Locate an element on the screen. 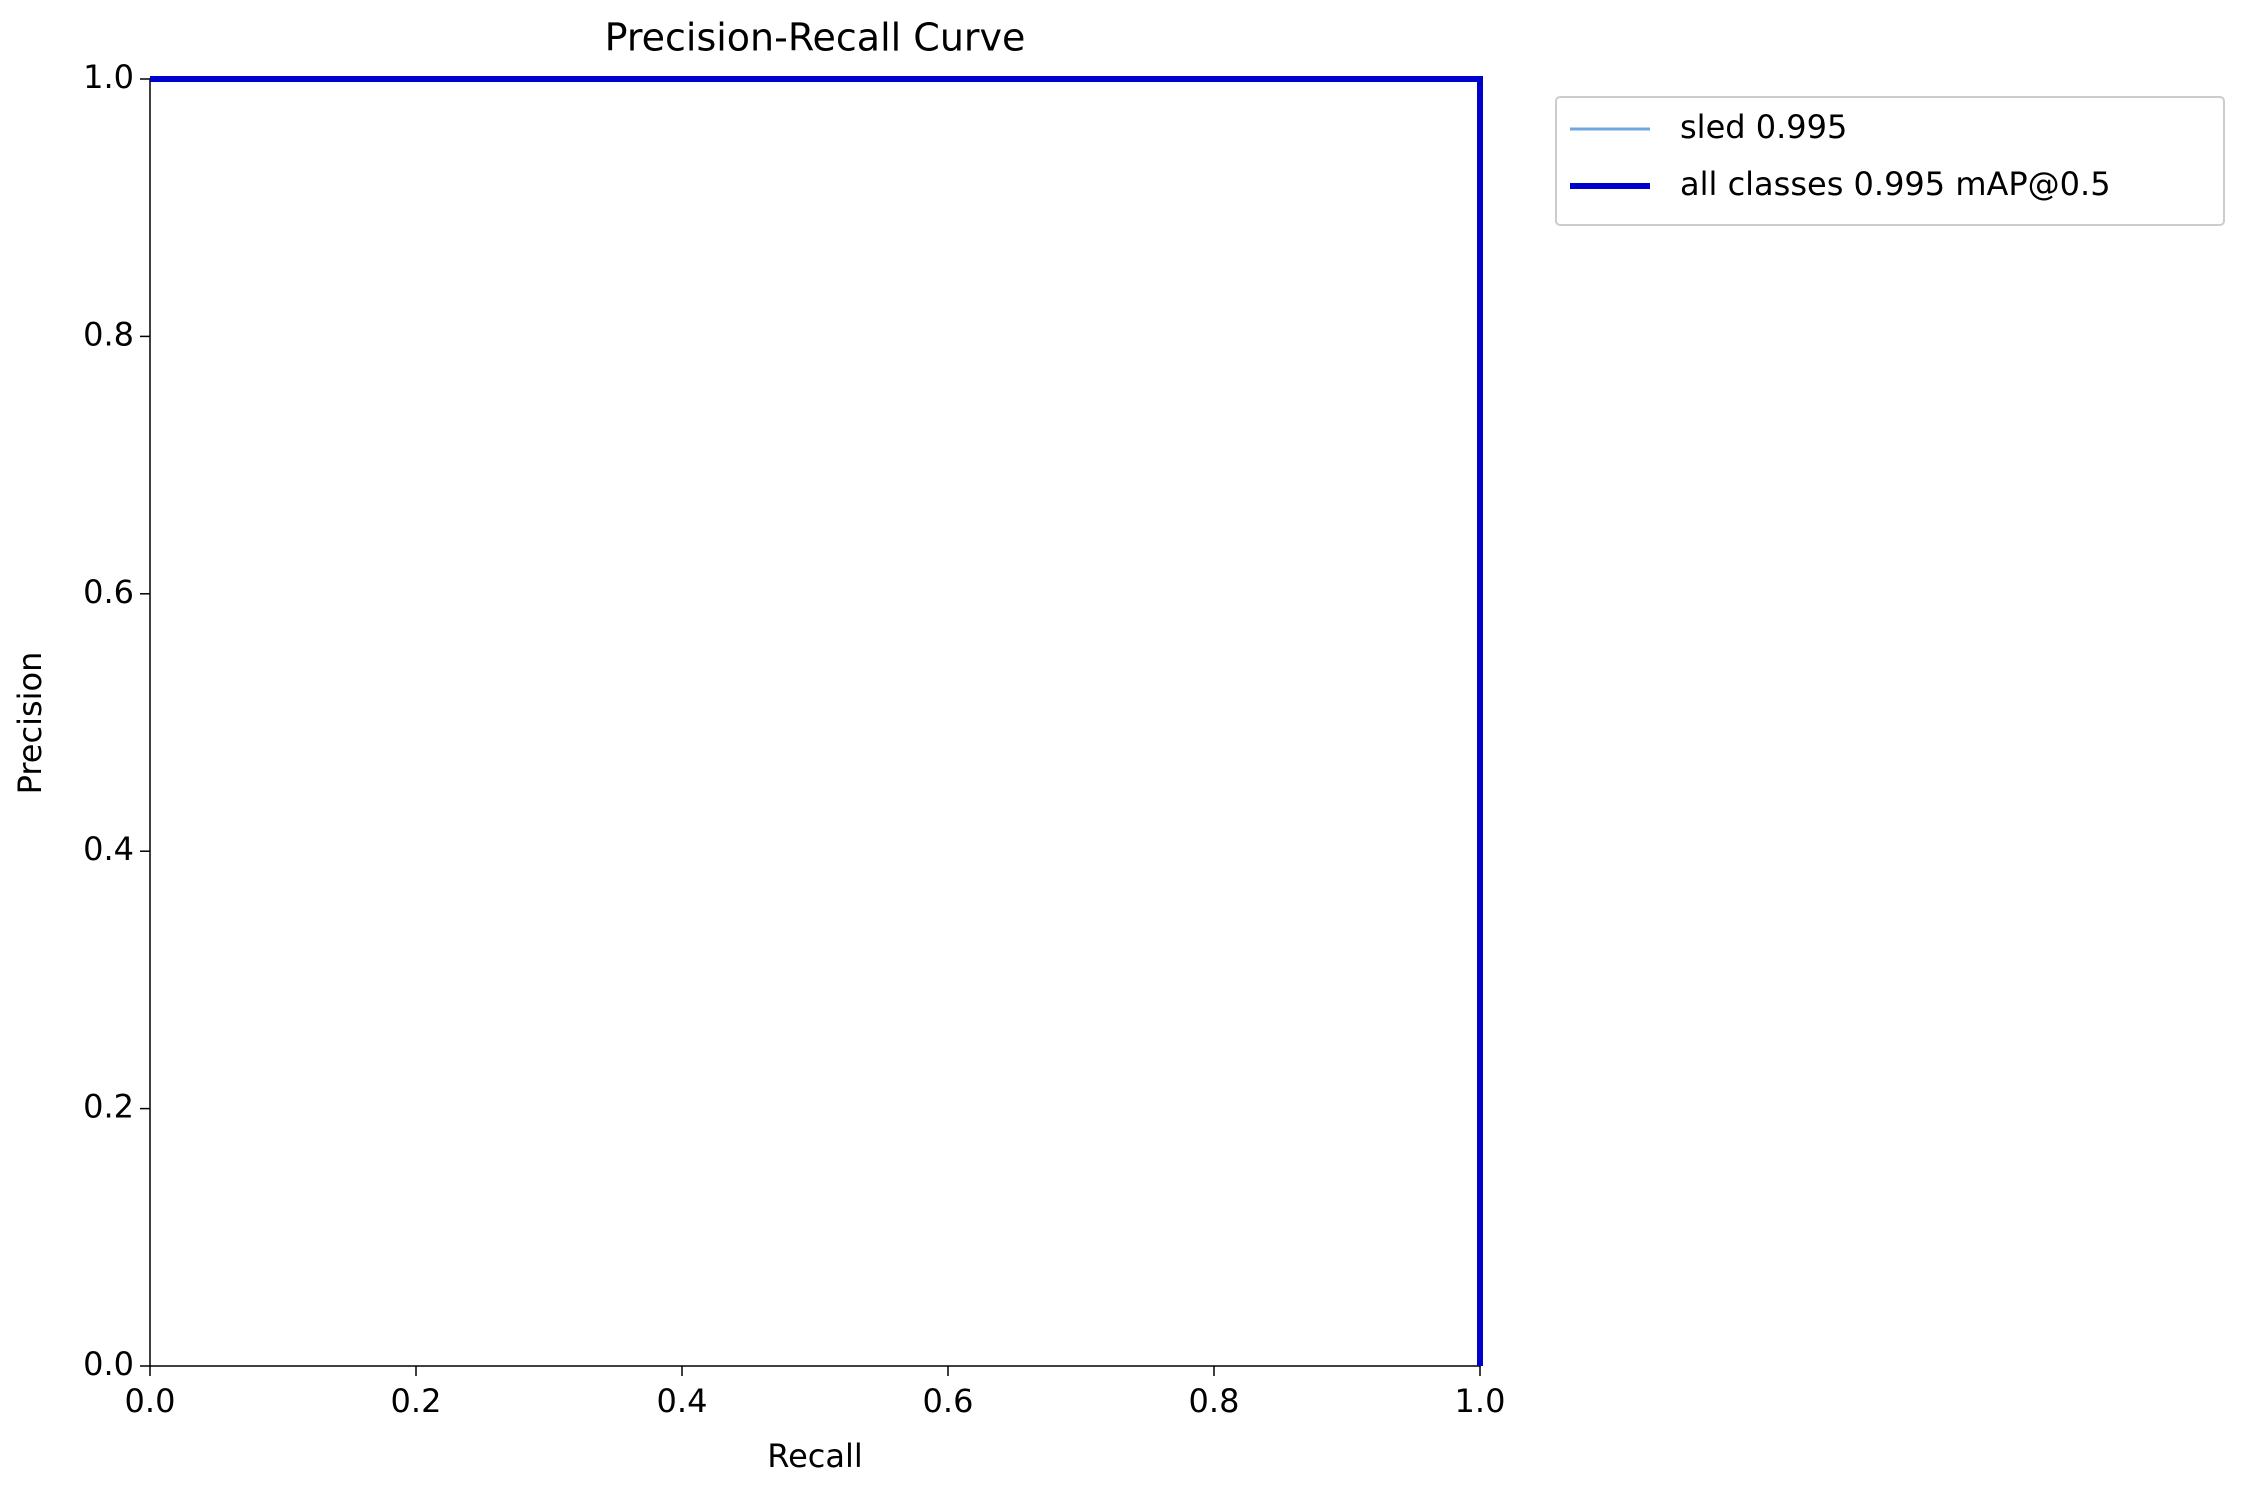  x-tick-label: 0.0 is located at coordinates (150, 1401).